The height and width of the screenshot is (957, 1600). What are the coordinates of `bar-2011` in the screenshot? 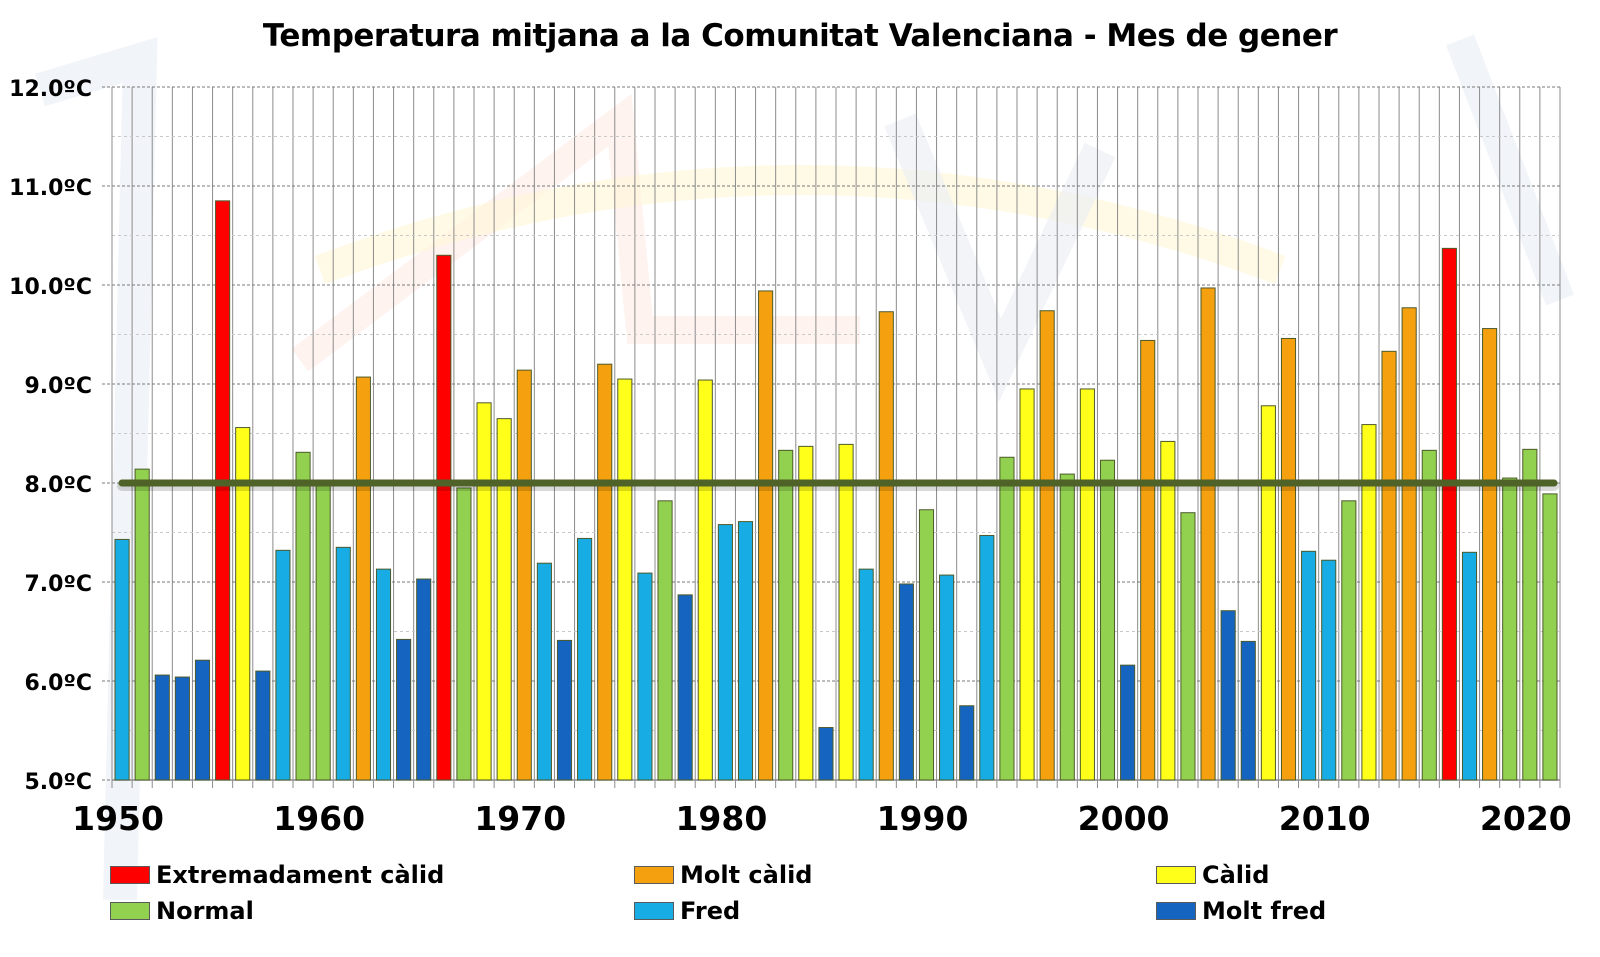 It's located at (1349, 640).